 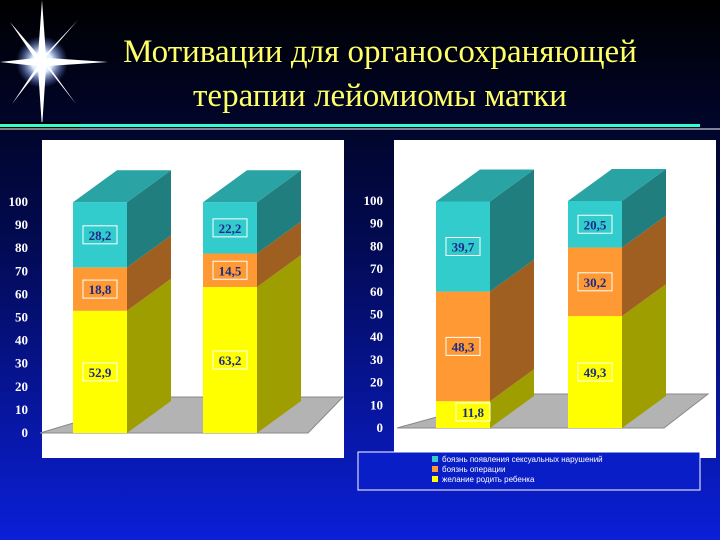 I want to click on data-label: 20,5, so click(x=595, y=224).